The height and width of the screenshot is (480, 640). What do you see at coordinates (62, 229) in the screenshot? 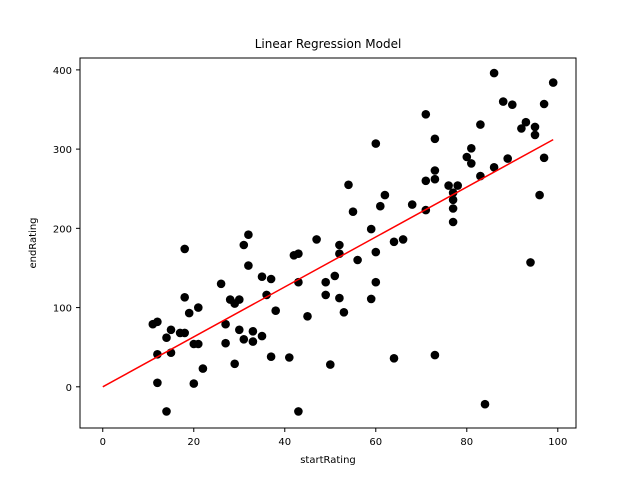
I see `y-tick-label: 200` at bounding box center [62, 229].